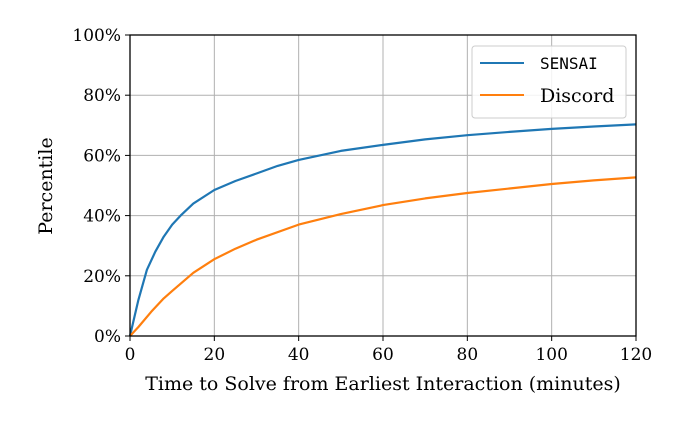 This screenshot has width=683, height=425. What do you see at coordinates (102, 217) in the screenshot?
I see `y-tick-label: 40%` at bounding box center [102, 217].